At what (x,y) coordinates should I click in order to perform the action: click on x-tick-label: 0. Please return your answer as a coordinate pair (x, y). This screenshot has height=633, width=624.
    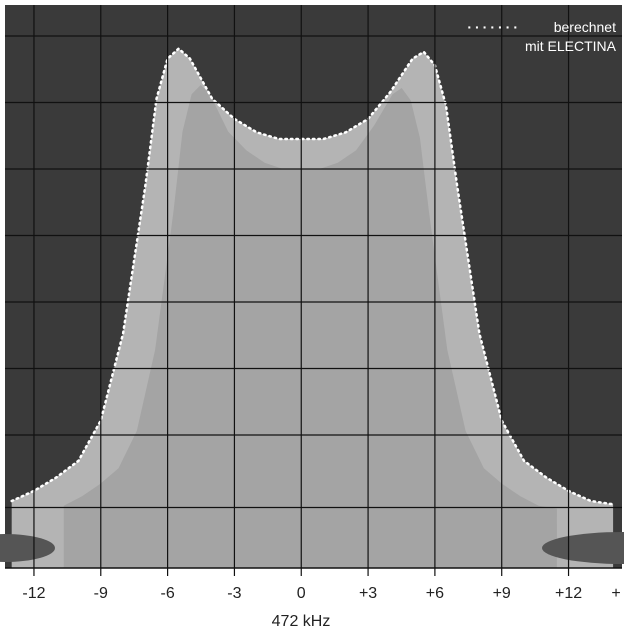
    Looking at the image, I should click on (301, 593).